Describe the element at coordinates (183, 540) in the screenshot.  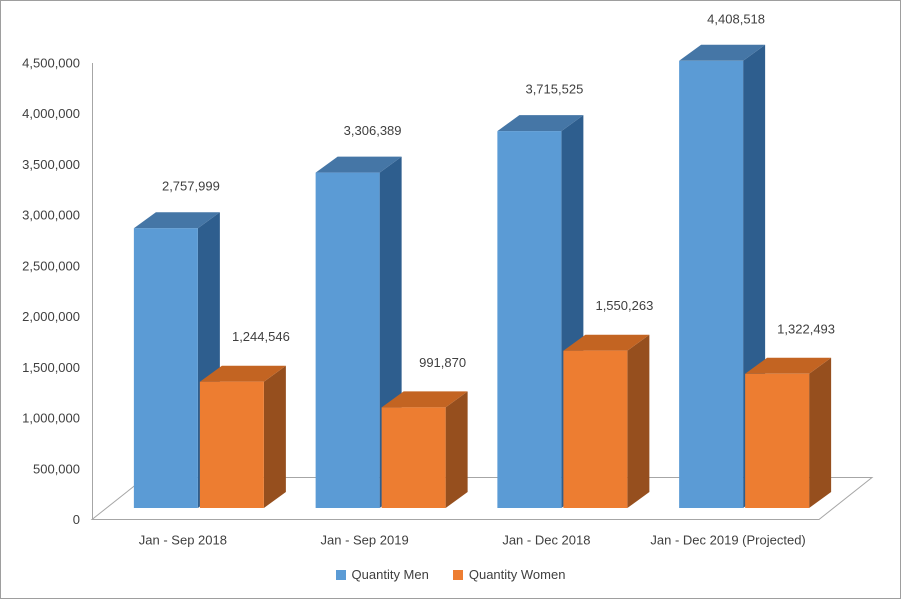
I see `category-label-jan-sep-2018: Jan - Sep 2018` at that location.